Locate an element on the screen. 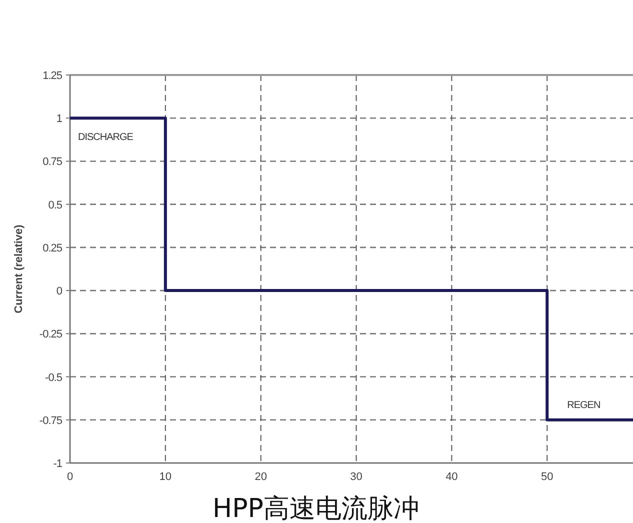 This screenshot has height=523, width=633. text: HPP高速电流脉冲 is located at coordinates (316, 508).